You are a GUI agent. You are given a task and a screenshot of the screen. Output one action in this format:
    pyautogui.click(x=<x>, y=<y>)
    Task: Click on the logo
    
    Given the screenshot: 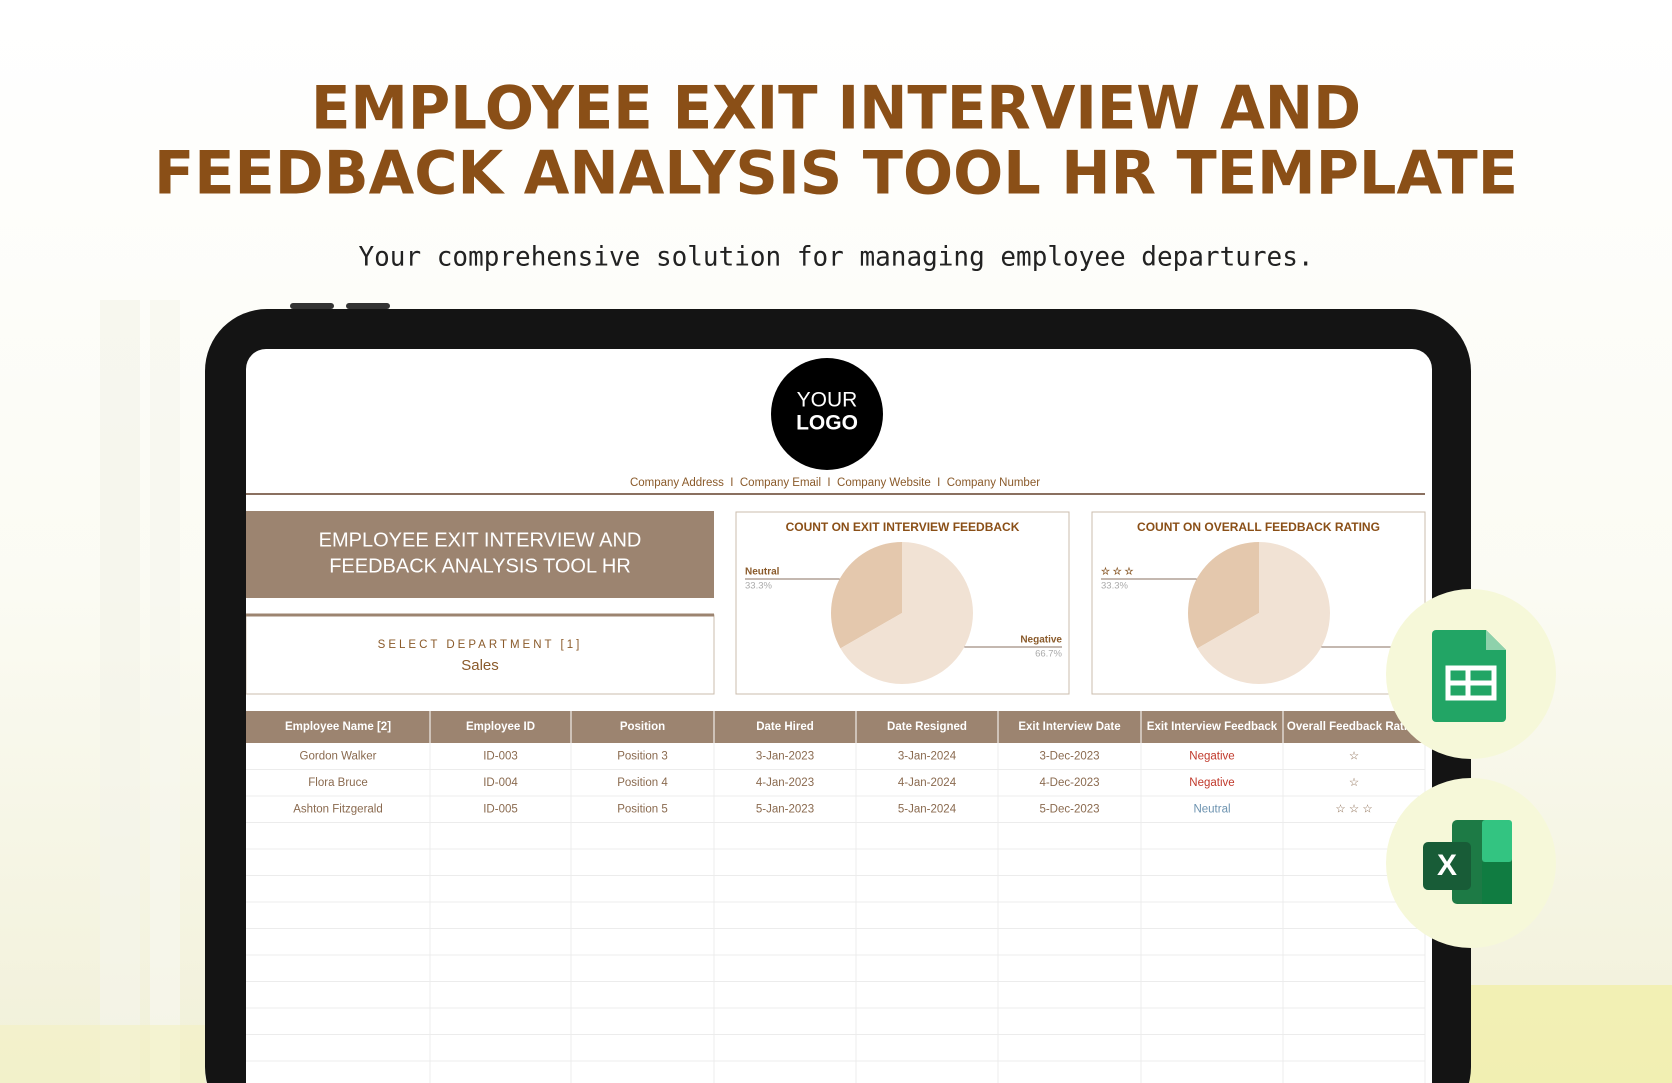 What is the action you would take?
    pyautogui.click(x=827, y=414)
    